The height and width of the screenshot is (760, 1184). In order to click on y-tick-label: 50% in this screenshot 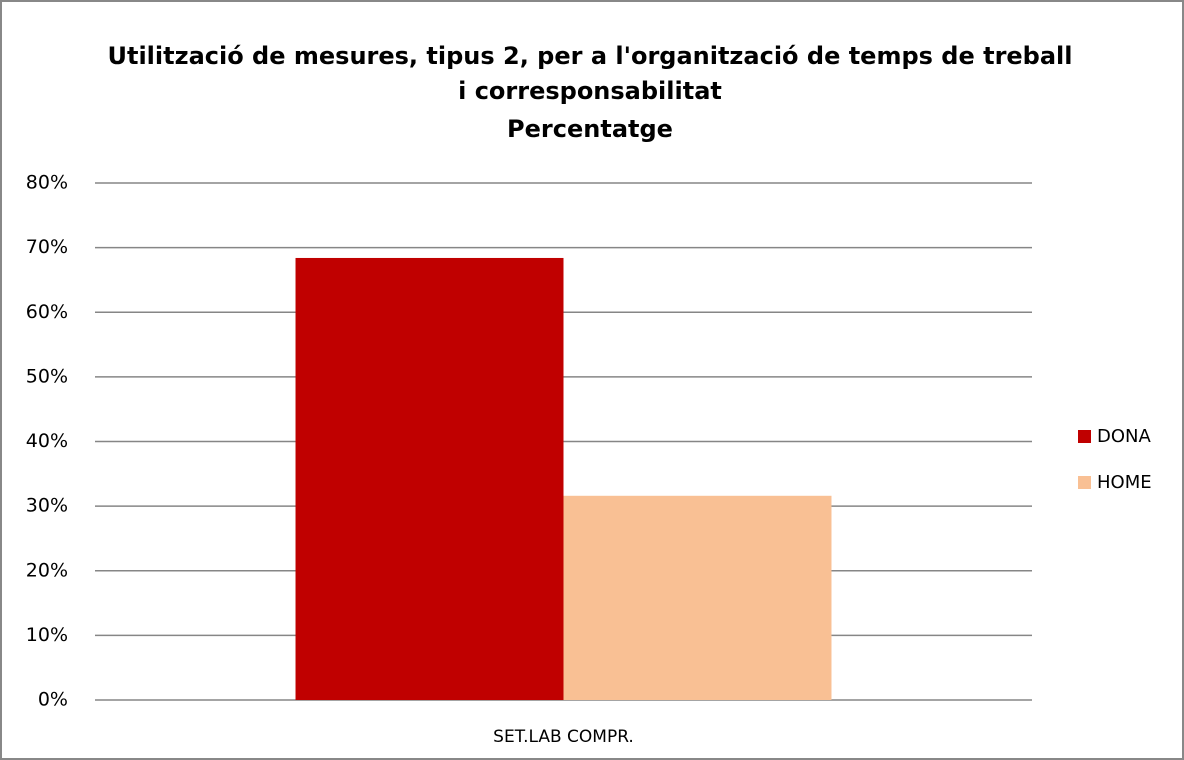, I will do `click(47, 376)`.